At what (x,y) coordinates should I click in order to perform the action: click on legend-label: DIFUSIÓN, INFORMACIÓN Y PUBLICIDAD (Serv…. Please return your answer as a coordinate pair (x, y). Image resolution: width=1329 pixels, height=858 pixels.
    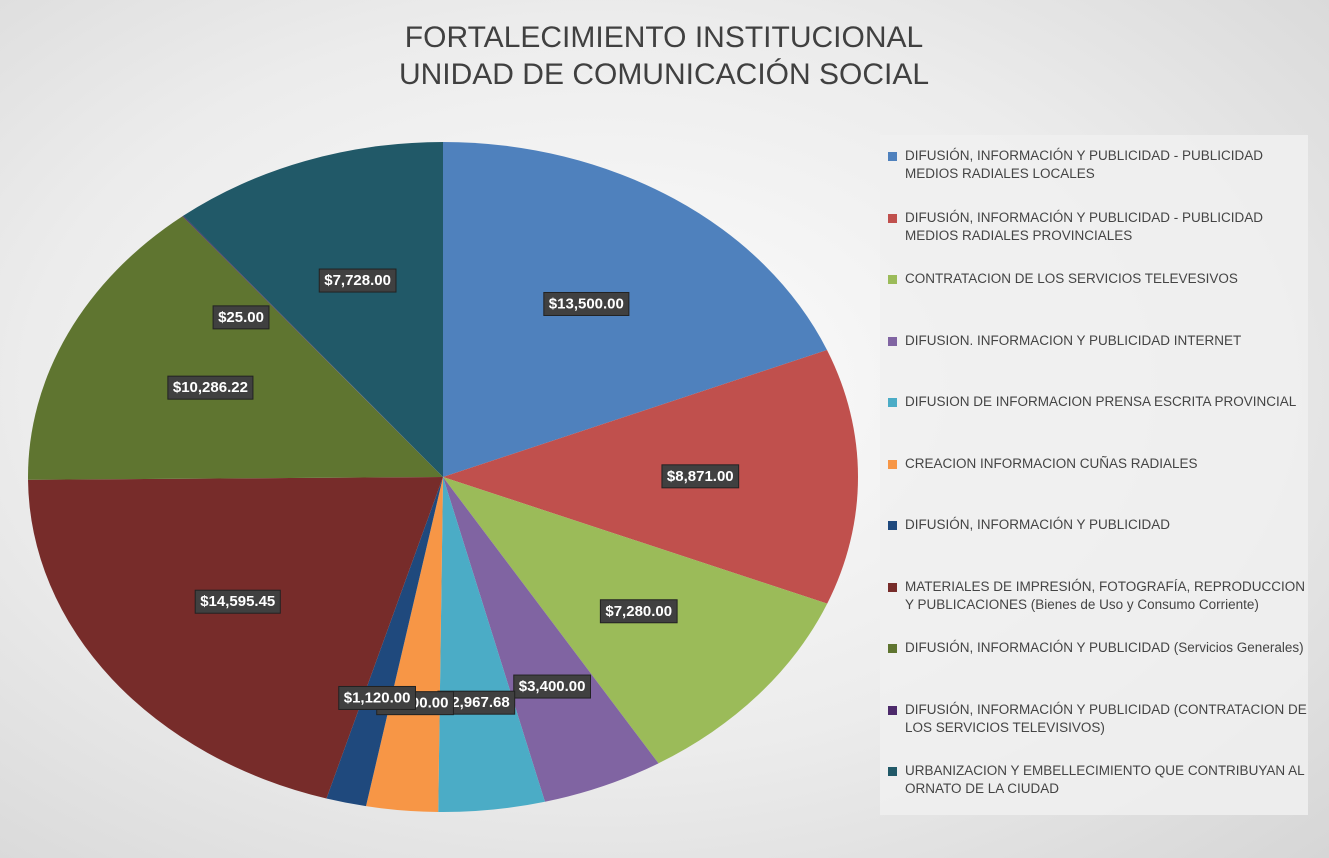
    Looking at the image, I should click on (1104, 647).